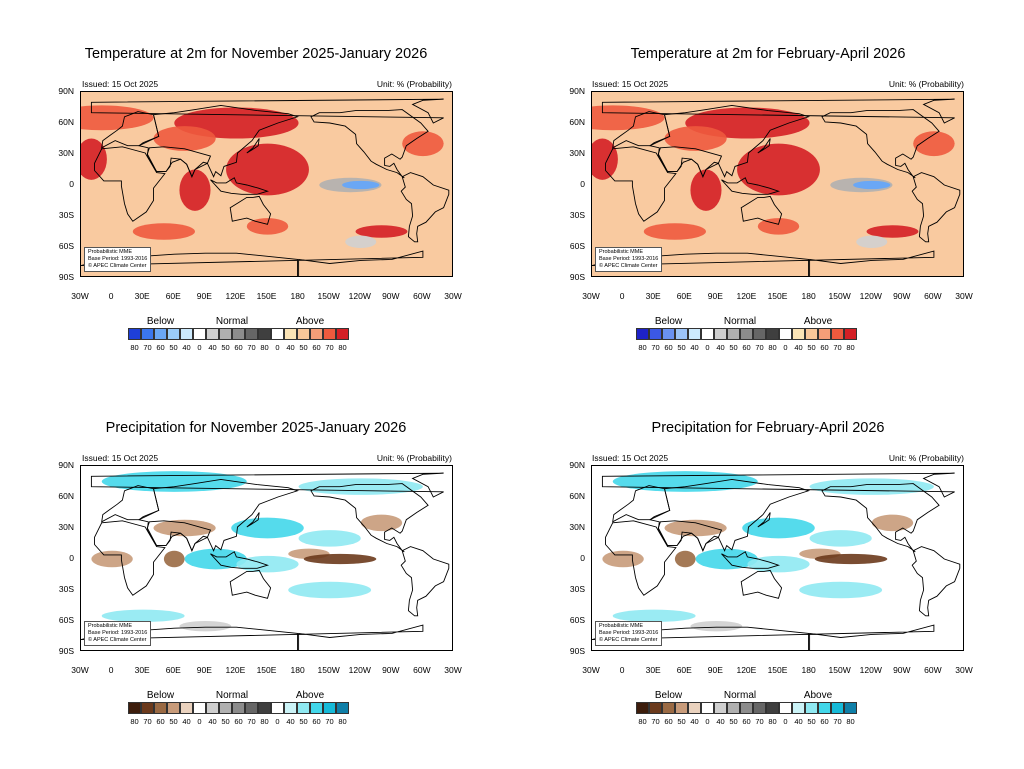 This screenshot has width=1024, height=769. I want to click on lat-tick-label: 0, so click(71, 558).